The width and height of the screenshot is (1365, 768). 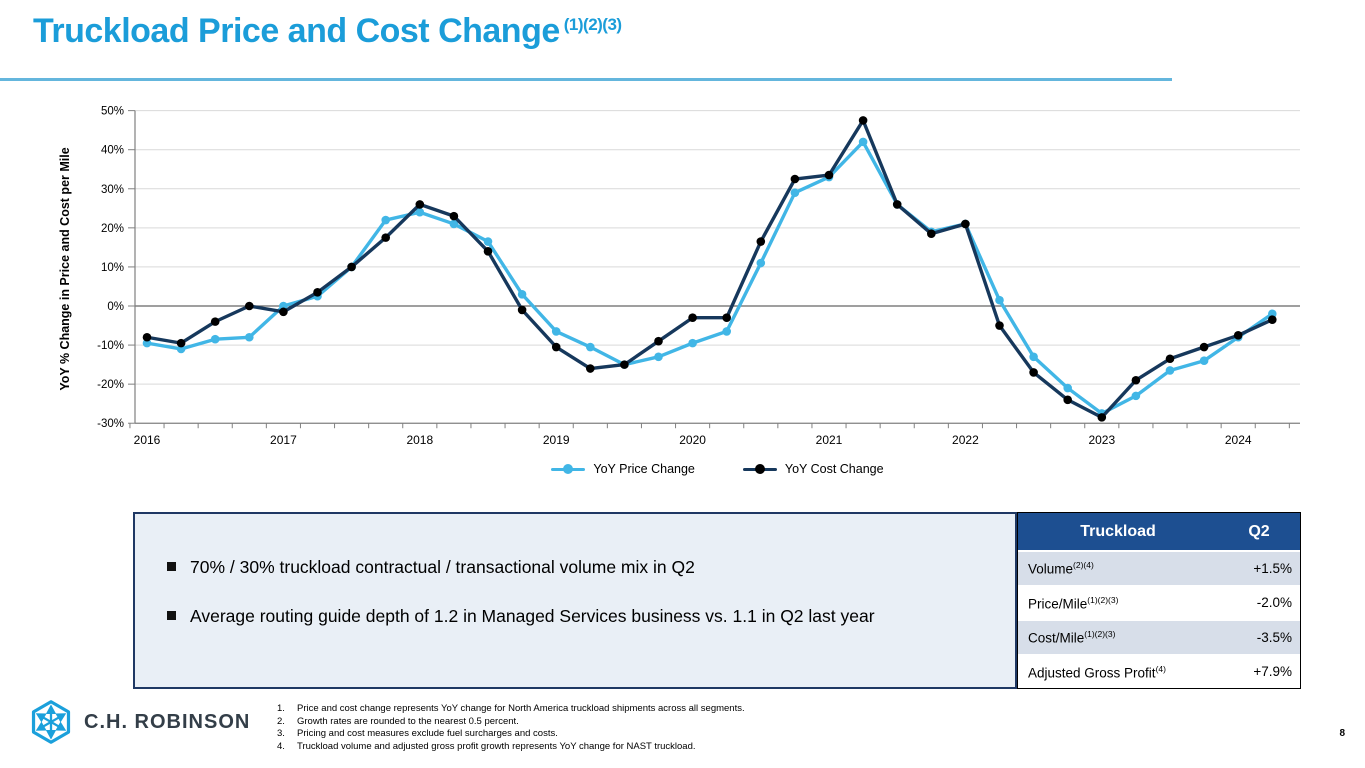 What do you see at coordinates (419, 440) in the screenshot?
I see `svg-text: 2018` at bounding box center [419, 440].